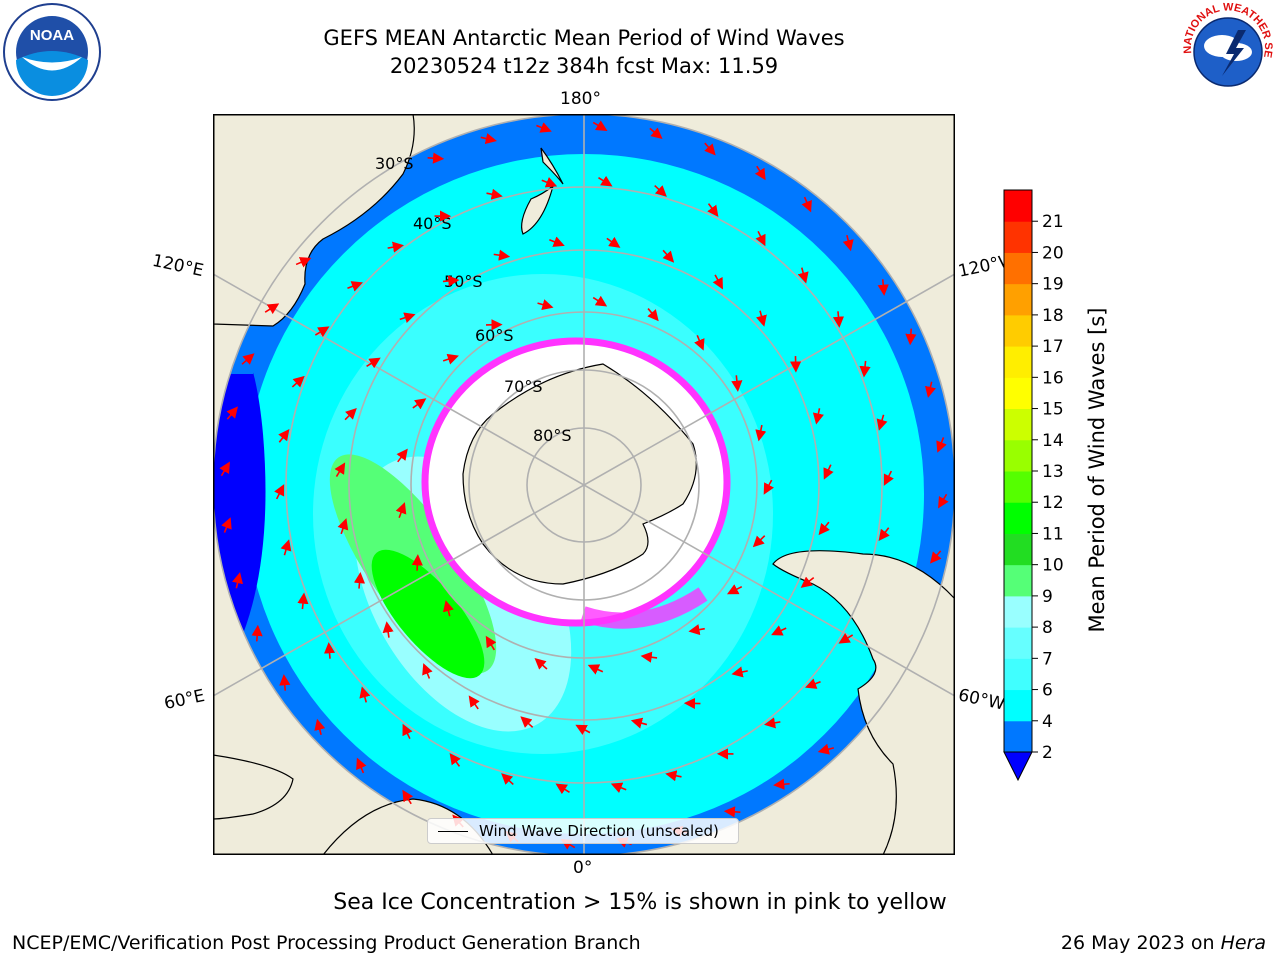  I want to click on colorbar-tick-label: 15, so click(1053, 410).